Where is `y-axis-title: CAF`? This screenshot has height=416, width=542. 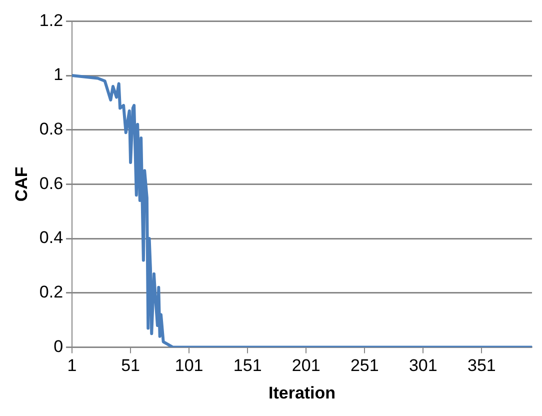
y-axis-title: CAF is located at coordinates (21, 184).